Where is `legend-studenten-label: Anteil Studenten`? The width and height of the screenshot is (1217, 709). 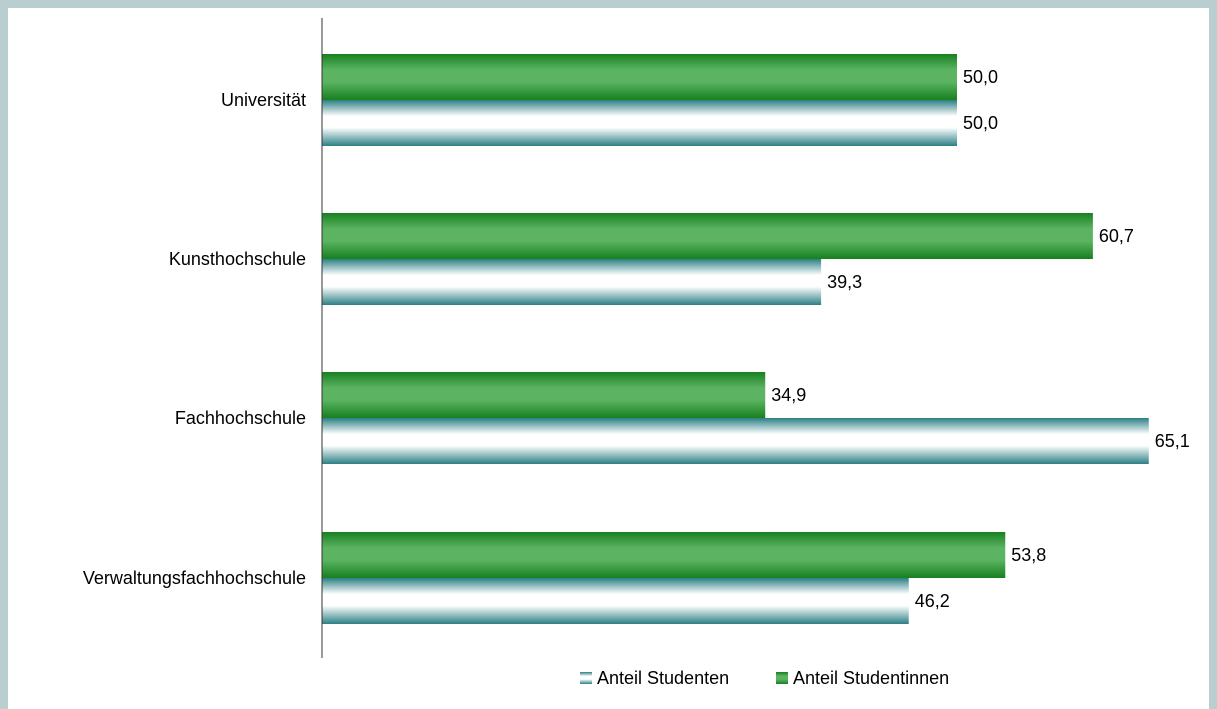
legend-studenten-label: Anteil Studenten is located at coordinates (663, 678).